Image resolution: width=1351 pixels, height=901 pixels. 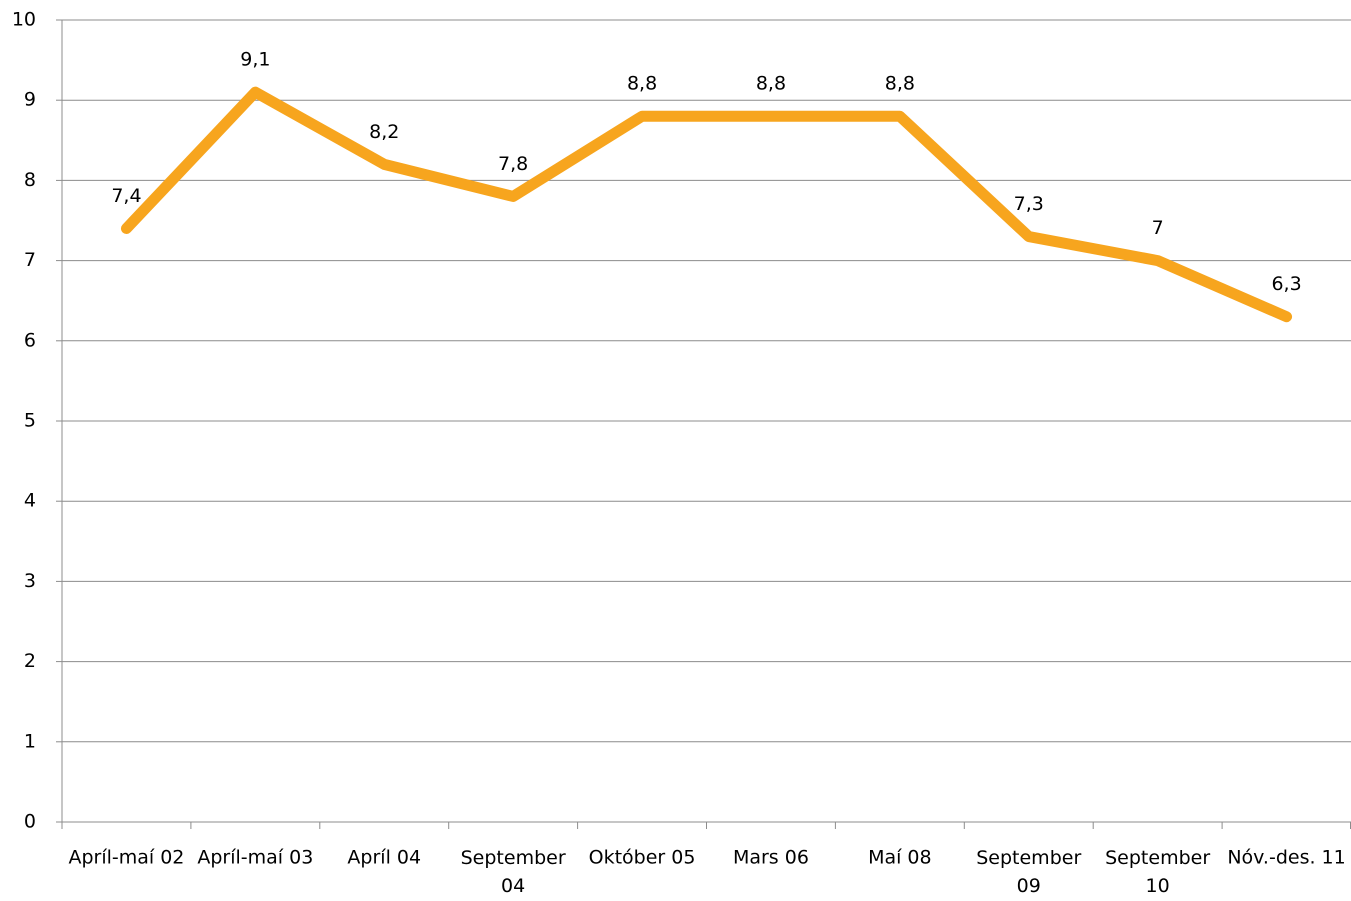 What do you see at coordinates (126, 858) in the screenshot?
I see `x-tick-label: Apríl-maí 02` at bounding box center [126, 858].